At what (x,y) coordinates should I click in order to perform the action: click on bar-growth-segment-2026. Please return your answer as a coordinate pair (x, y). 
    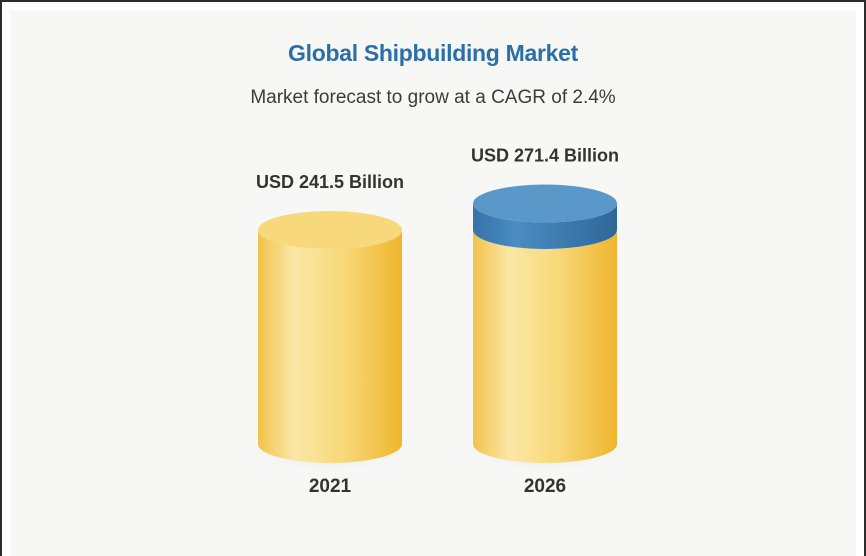
    Looking at the image, I should click on (545, 226).